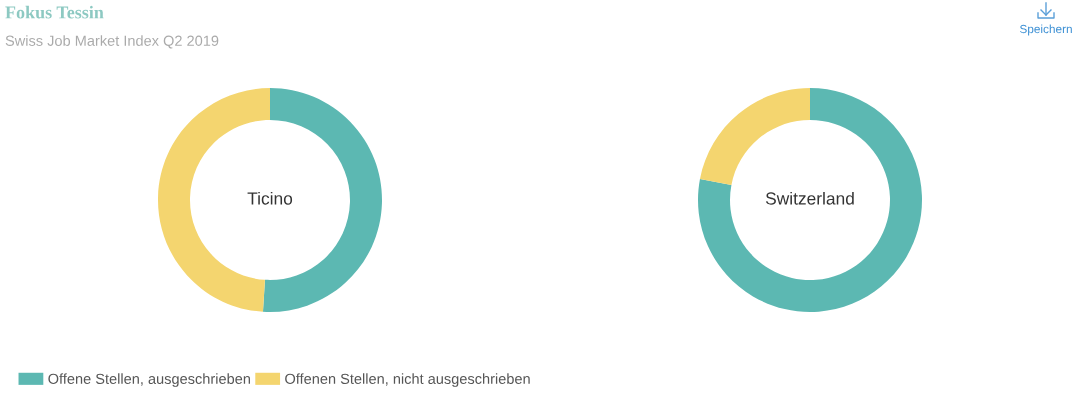 The image size is (1079, 400). What do you see at coordinates (270, 198) in the screenshot?
I see `text: Ticino` at bounding box center [270, 198].